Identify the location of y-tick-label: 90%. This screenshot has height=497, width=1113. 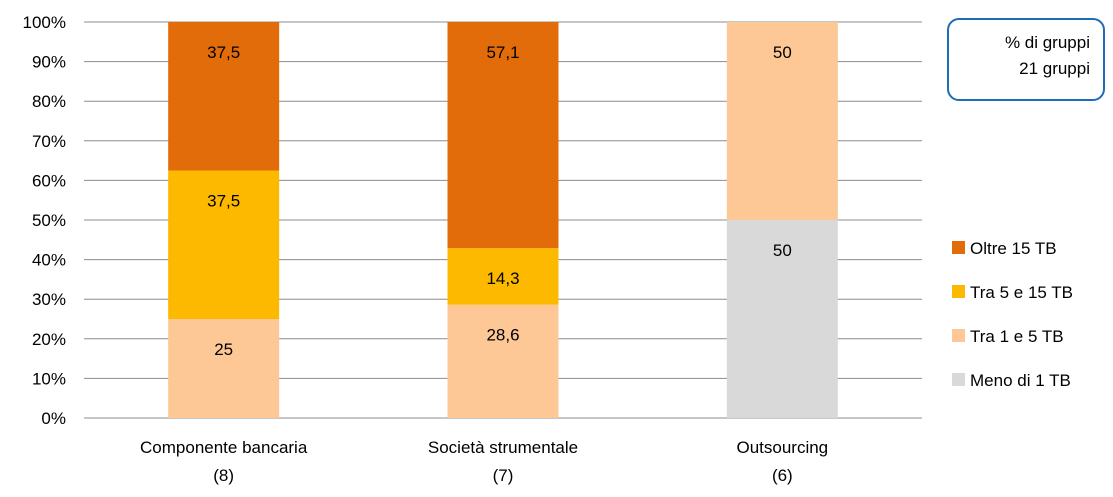
(49, 62).